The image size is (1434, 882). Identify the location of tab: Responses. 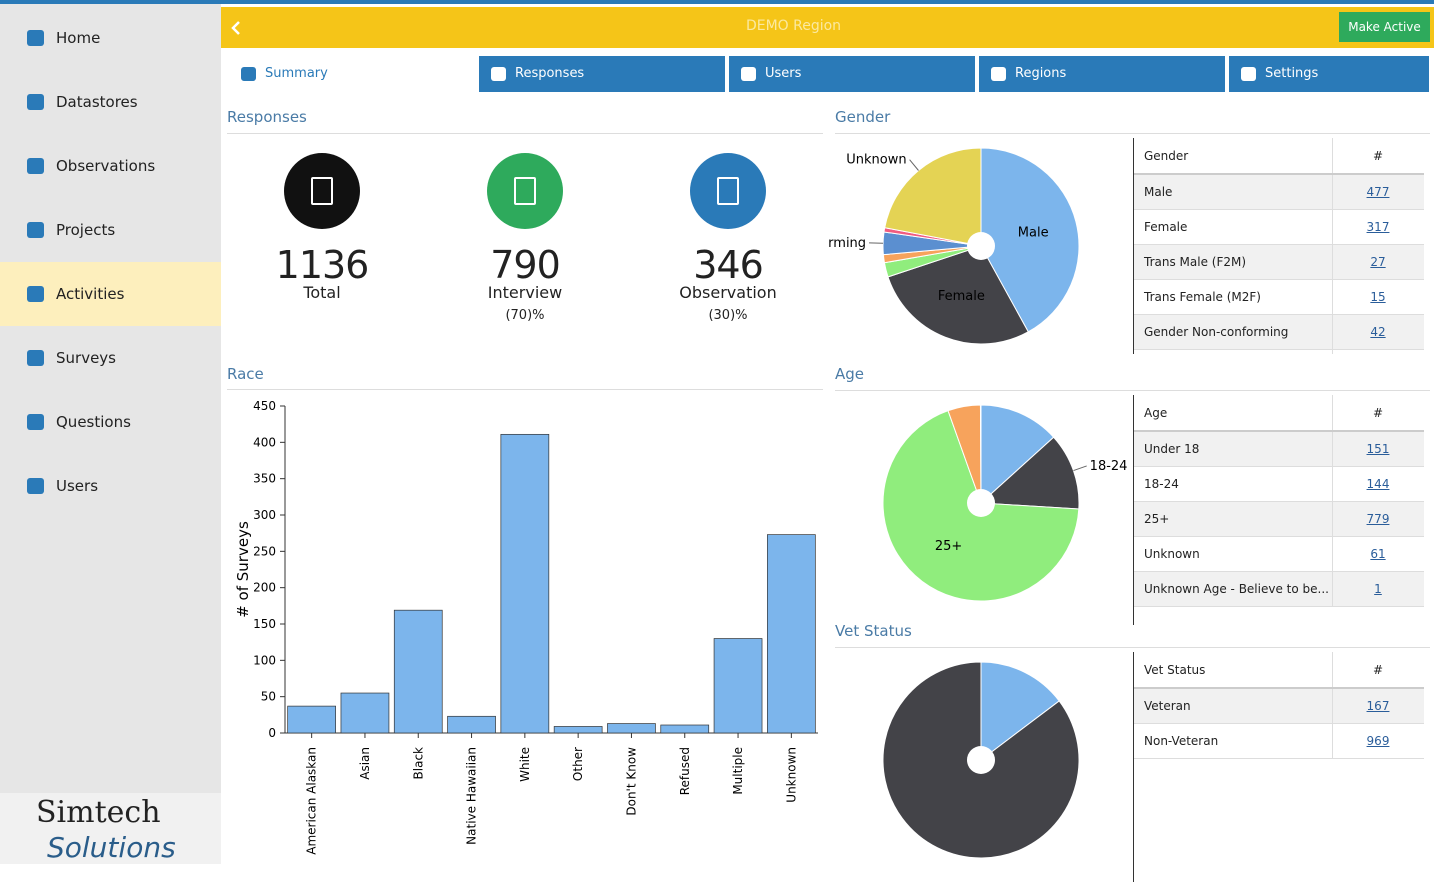
(602, 74).